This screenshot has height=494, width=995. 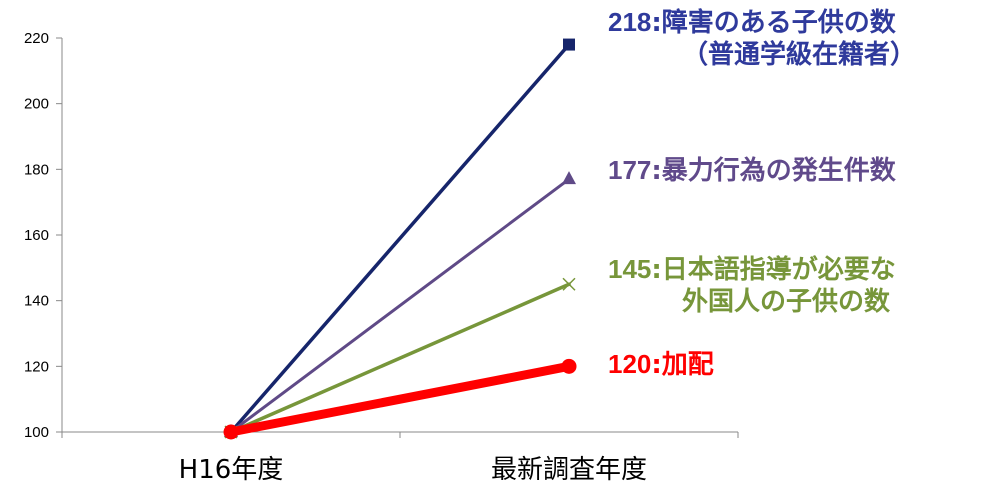 What do you see at coordinates (630, 364) in the screenshot?
I see `annotation-value: 120` at bounding box center [630, 364].